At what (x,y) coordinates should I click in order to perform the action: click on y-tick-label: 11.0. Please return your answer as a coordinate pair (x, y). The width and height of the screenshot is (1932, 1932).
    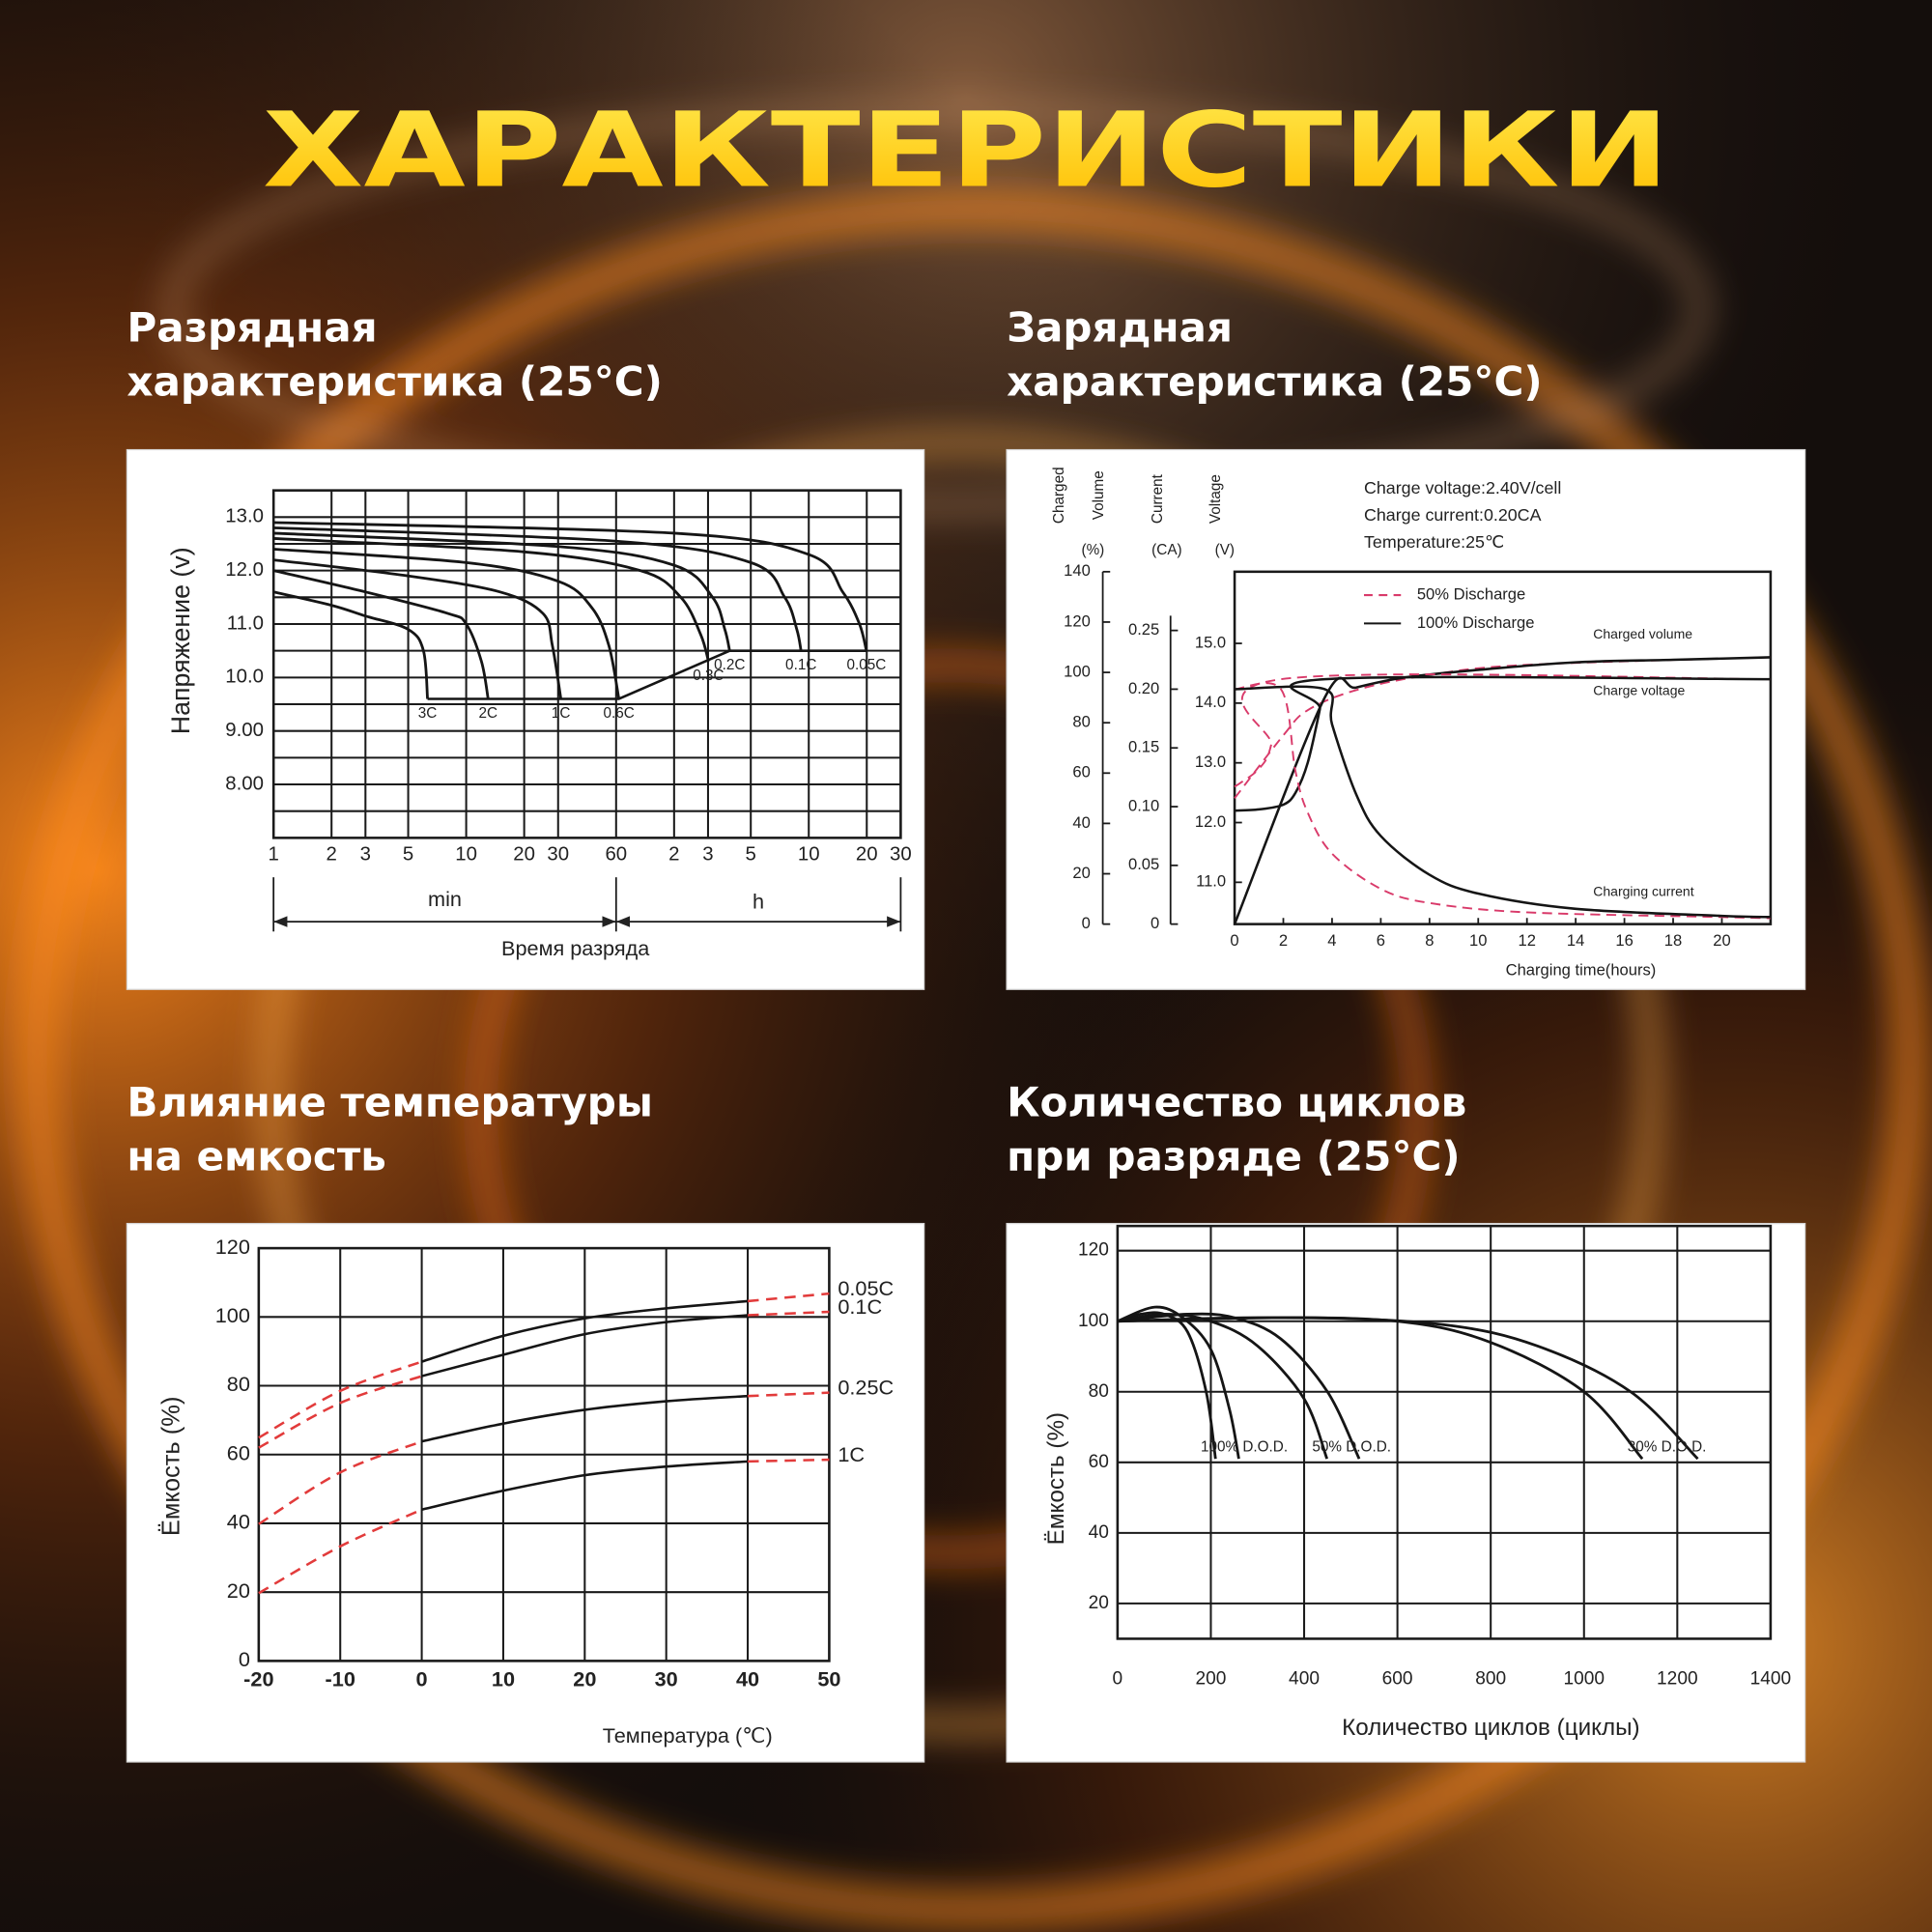
    Looking at the image, I should click on (245, 623).